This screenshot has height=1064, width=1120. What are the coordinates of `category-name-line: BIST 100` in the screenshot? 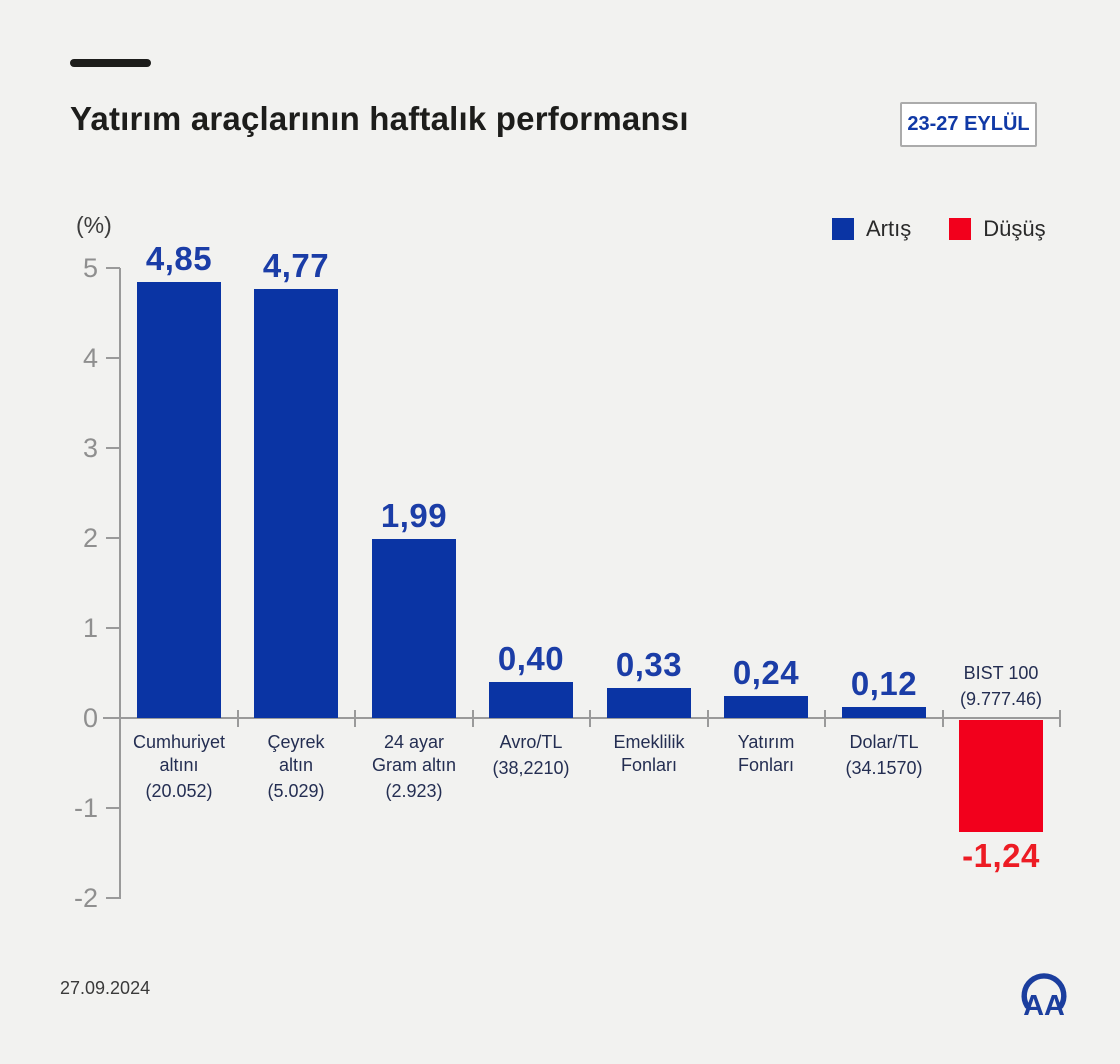 It's located at (1001, 673).